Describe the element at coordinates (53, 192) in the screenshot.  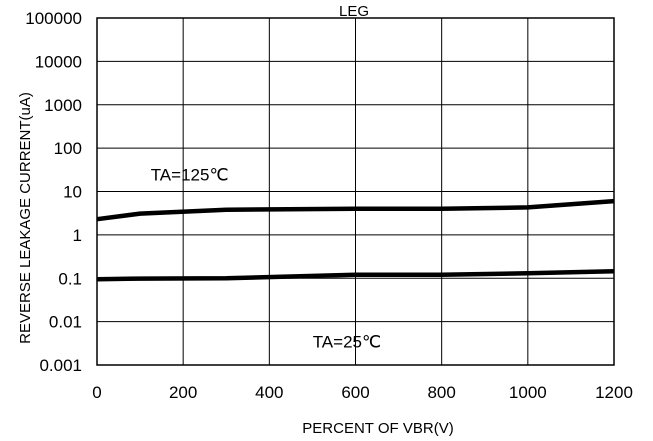
I see `y-tick-labels: 0.001 0.01 0.1 1 10 100 1000 10000 100000` at that location.